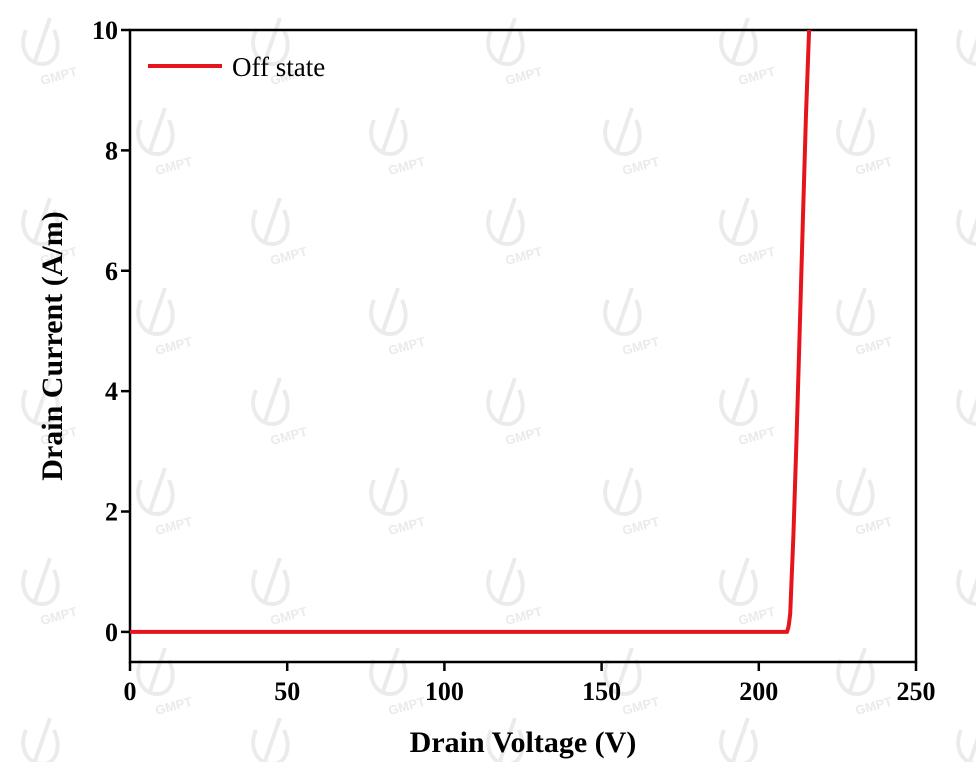  What do you see at coordinates (287, 691) in the screenshot?
I see `x-tick-label: 50` at bounding box center [287, 691].